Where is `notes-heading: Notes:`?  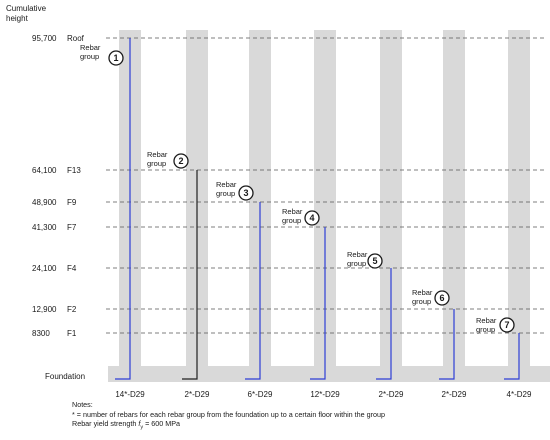 notes-heading: Notes: is located at coordinates (82, 404).